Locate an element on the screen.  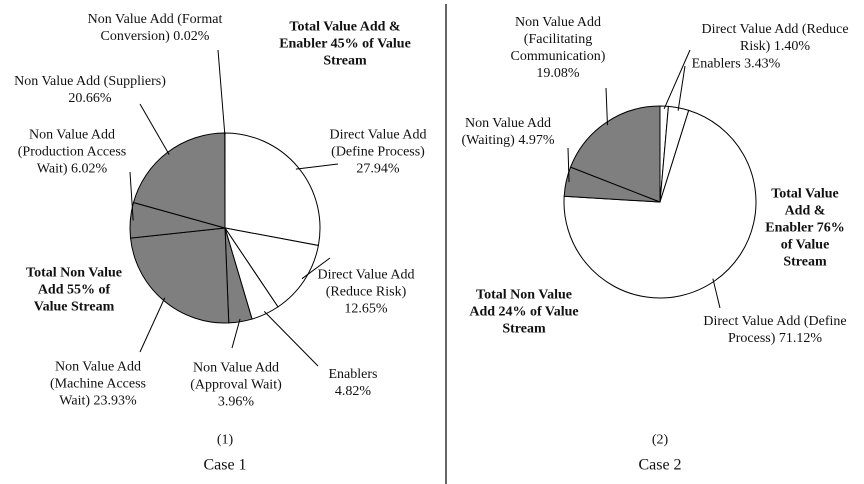
value-label: 19.08% is located at coordinates (558, 73).